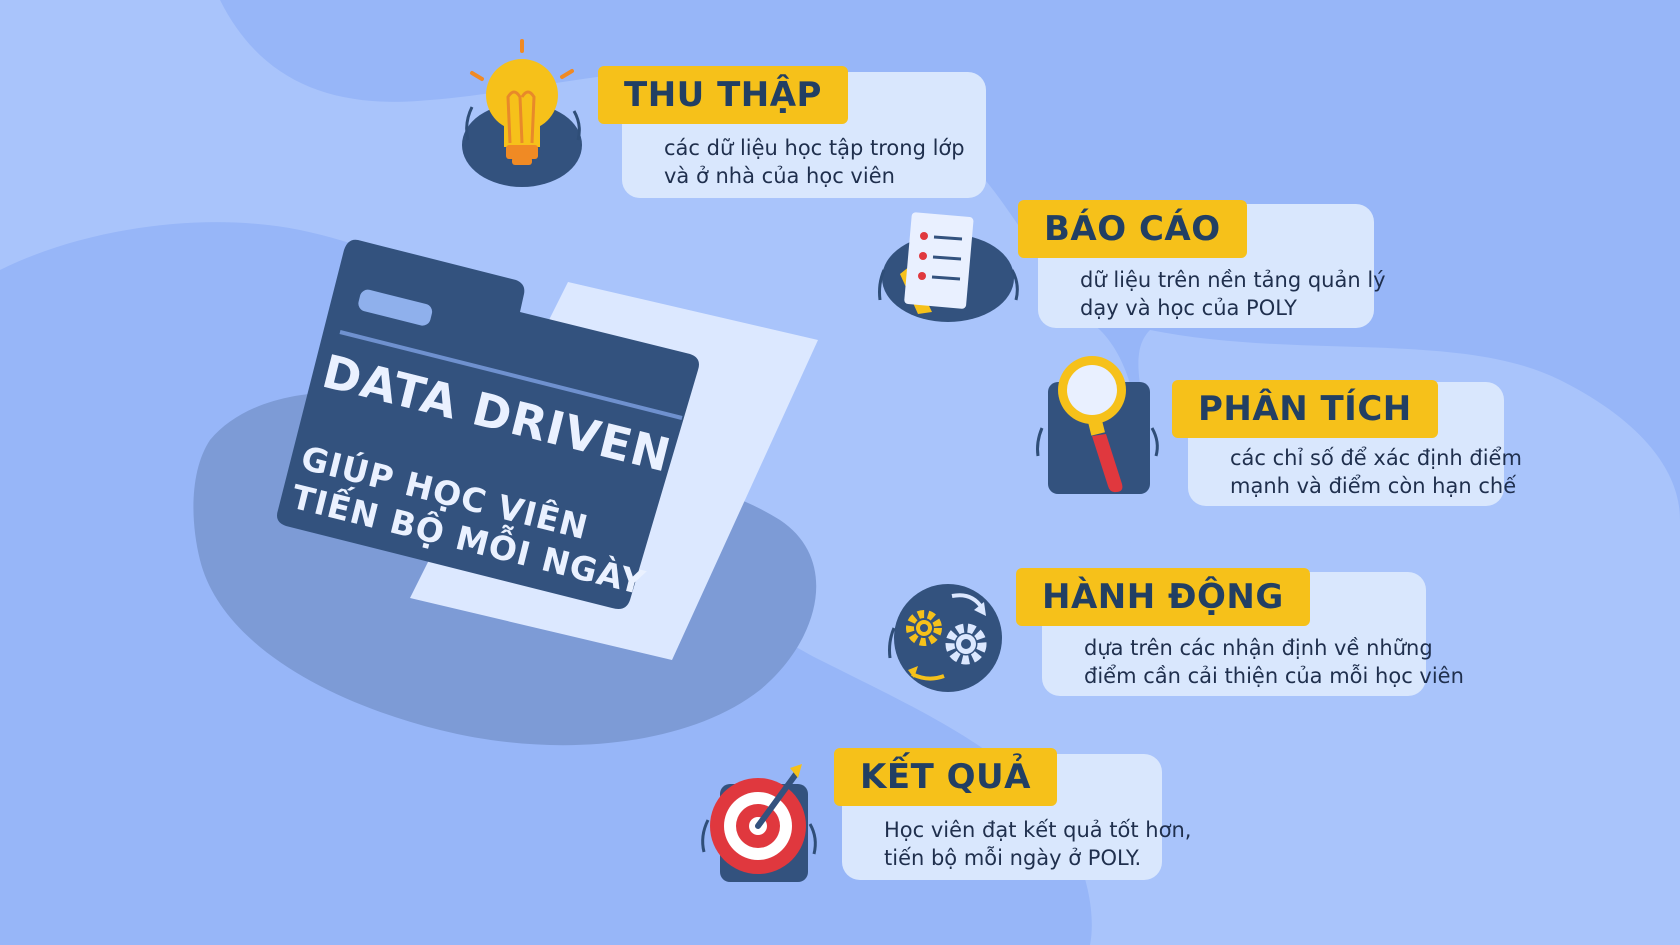 This screenshot has height=945, width=1680. Describe the element at coordinates (1305, 409) in the screenshot. I see `step-label-phan-tich: PHÂN TÍCH` at that location.